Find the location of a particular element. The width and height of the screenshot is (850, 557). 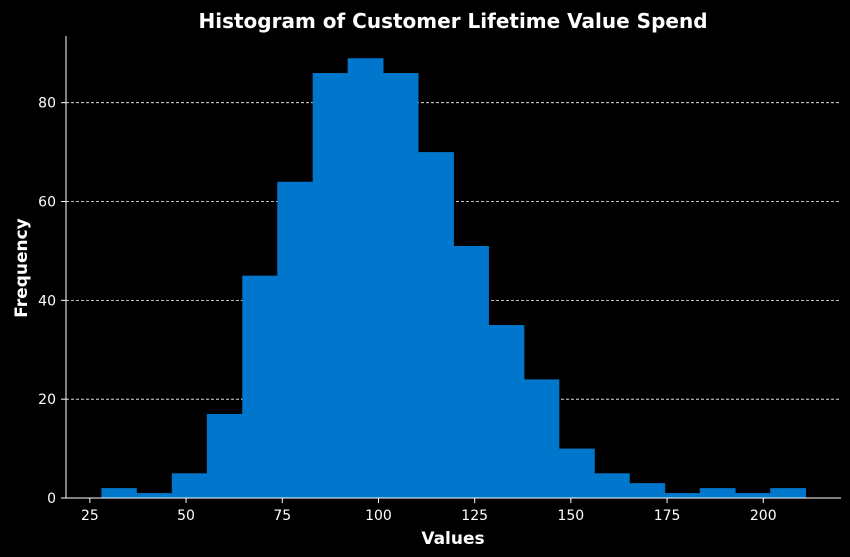

y-tick-label-60: 60 is located at coordinates (47, 203).